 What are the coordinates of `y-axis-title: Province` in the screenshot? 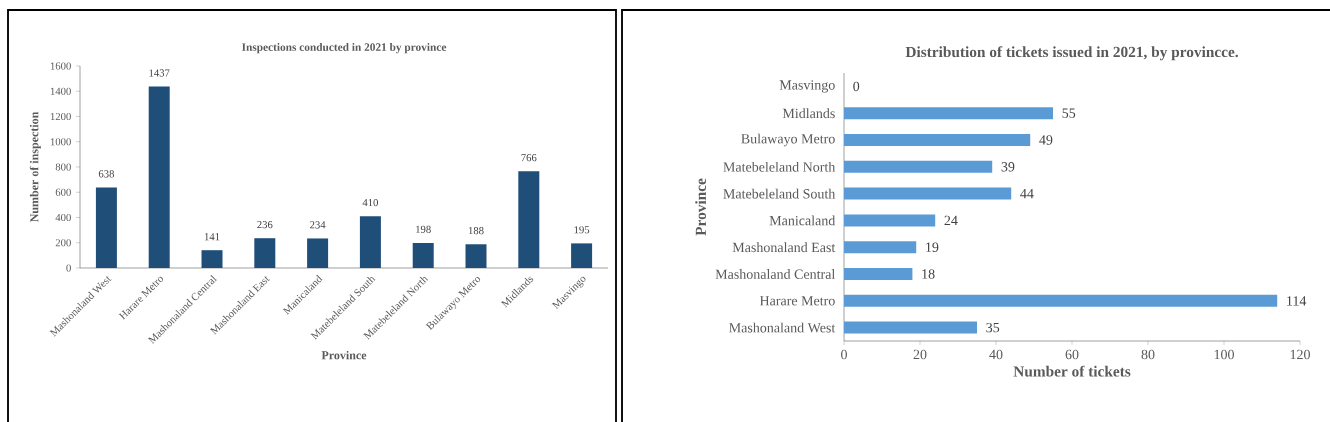 It's located at (701, 207).